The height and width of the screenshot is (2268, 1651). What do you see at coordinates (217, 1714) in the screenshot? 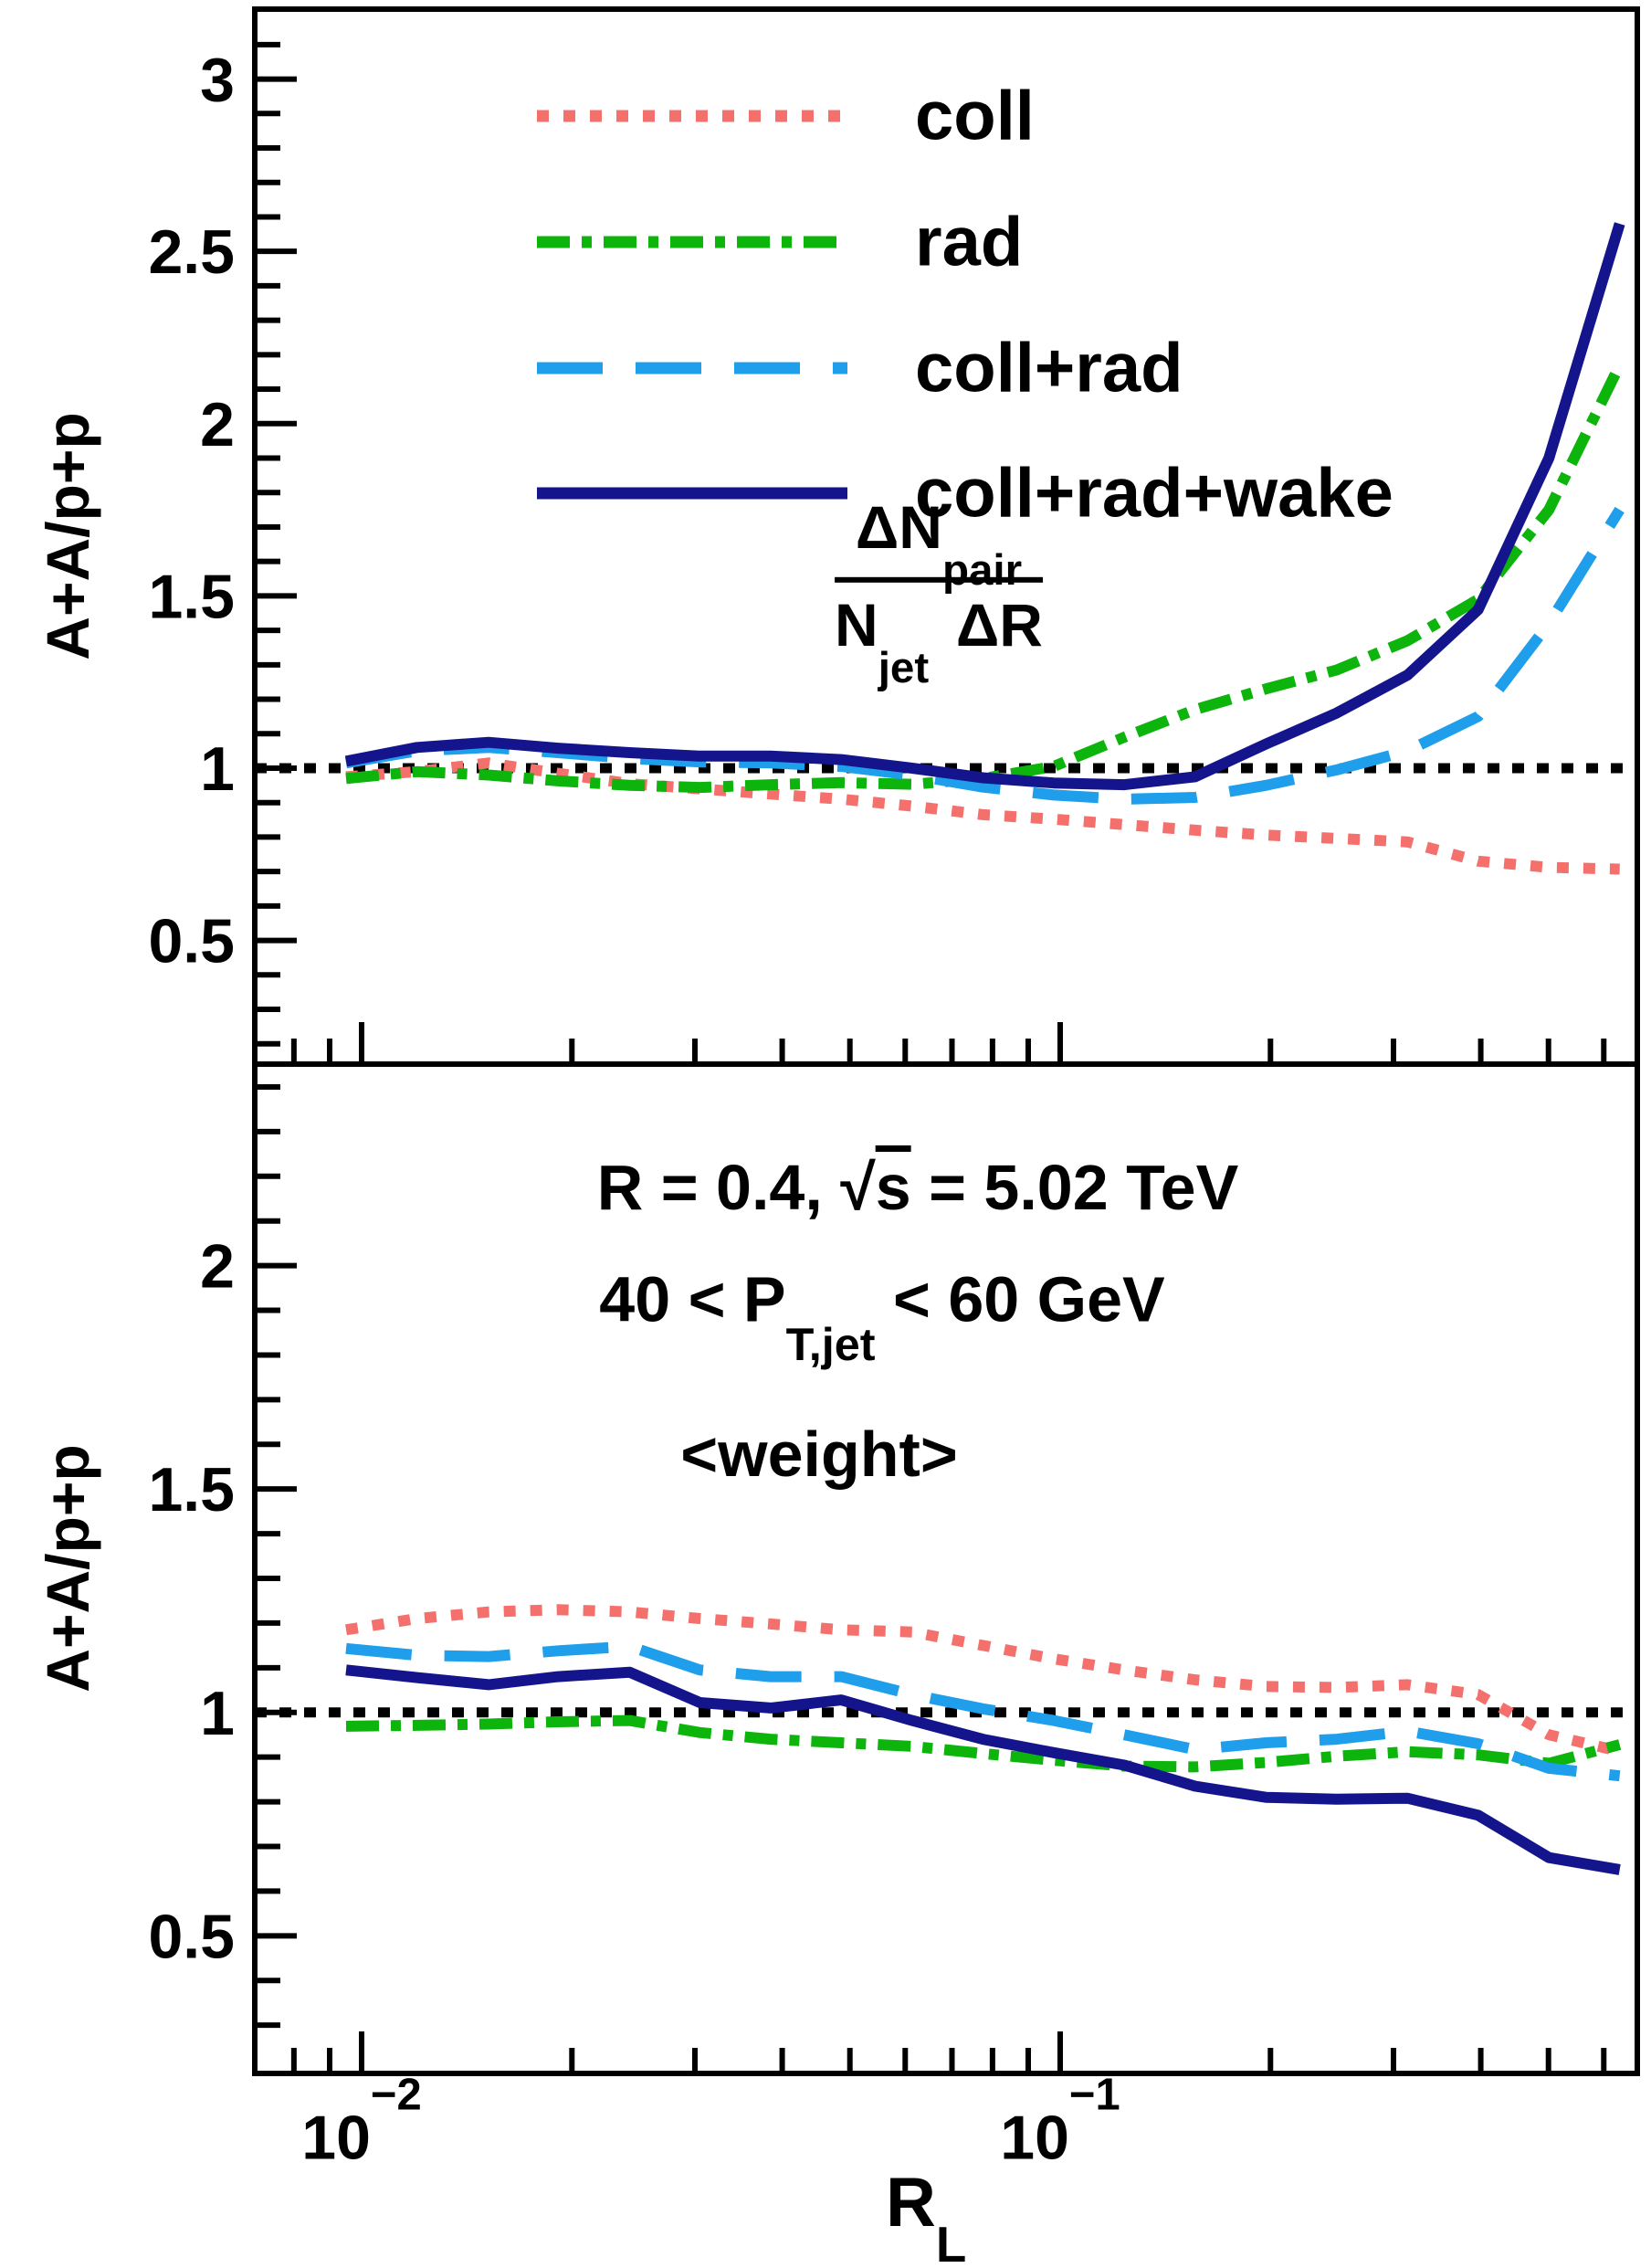
I see `y-tick-label-bottom: 1` at bounding box center [217, 1714].